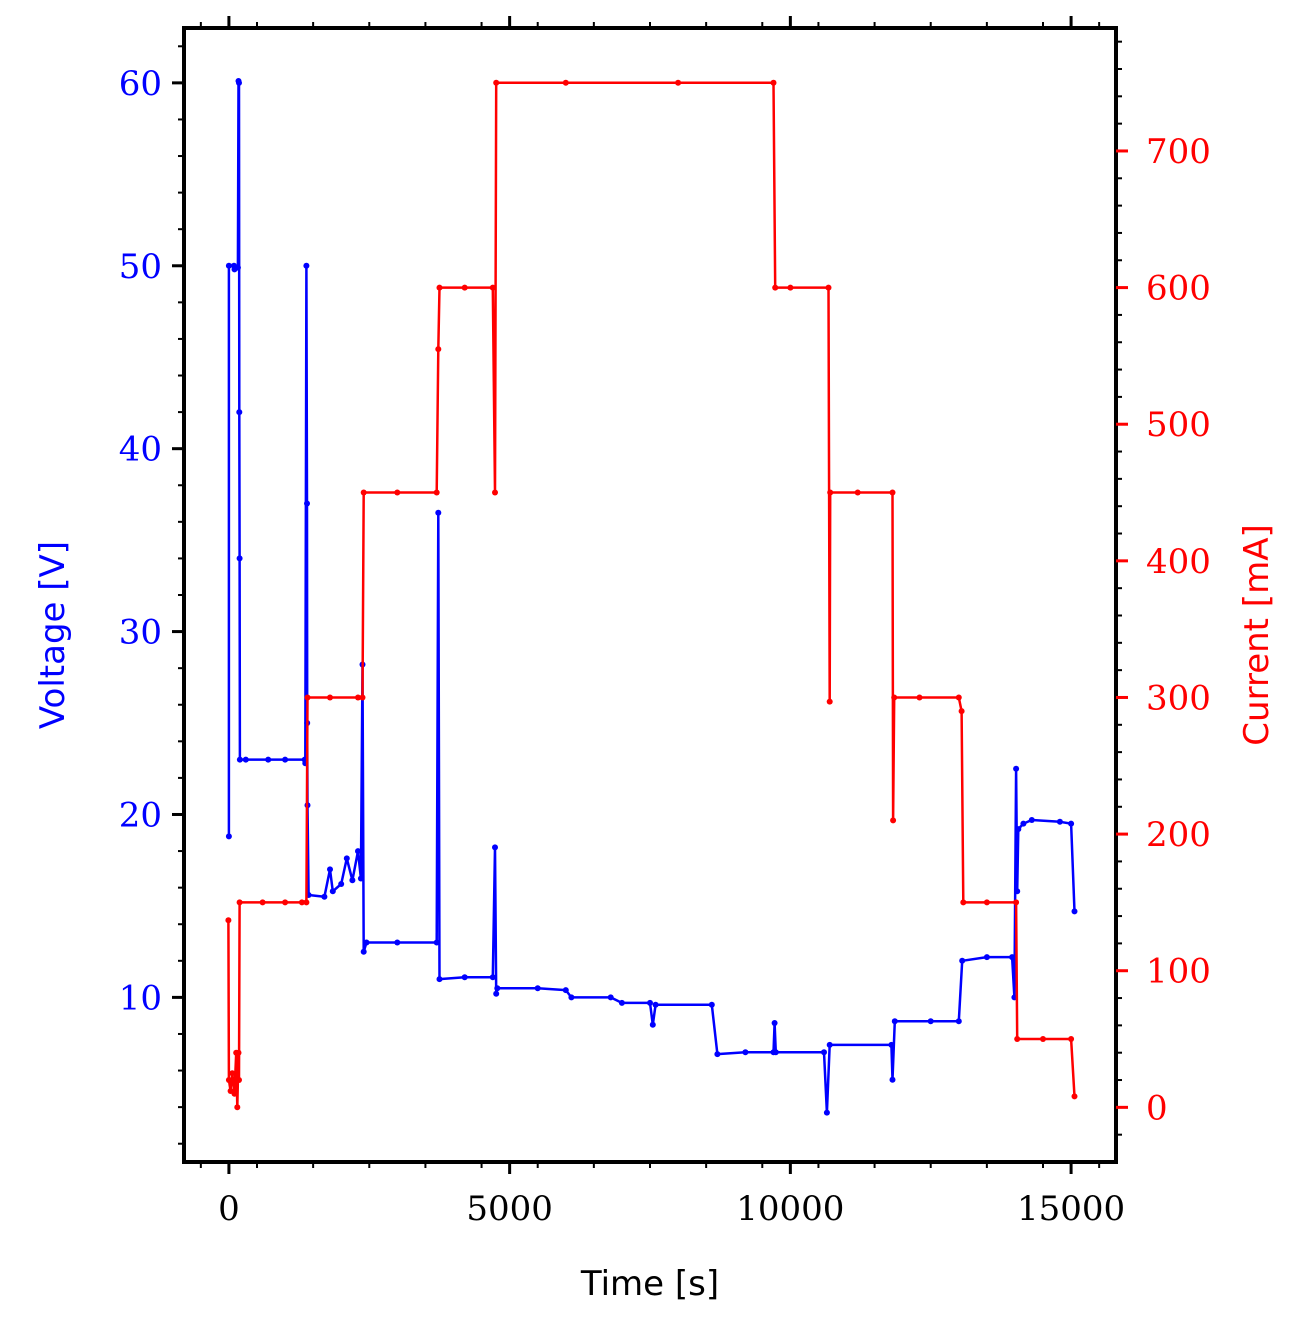 This screenshot has height=1338, width=1315. What do you see at coordinates (140, 84) in the screenshot?
I see `y-left-tick-label: 60` at bounding box center [140, 84].